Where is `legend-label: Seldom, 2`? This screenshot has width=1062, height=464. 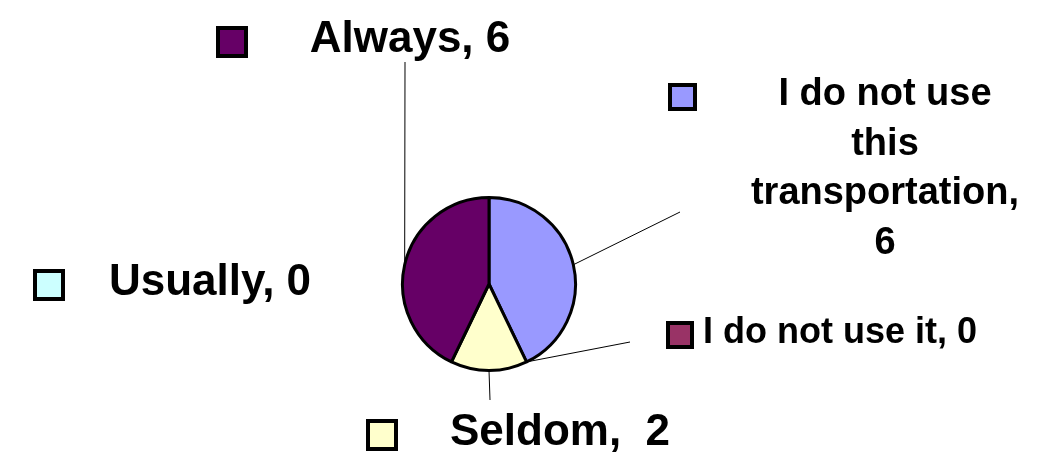
legend-label: Seldom, 2 is located at coordinates (560, 430).